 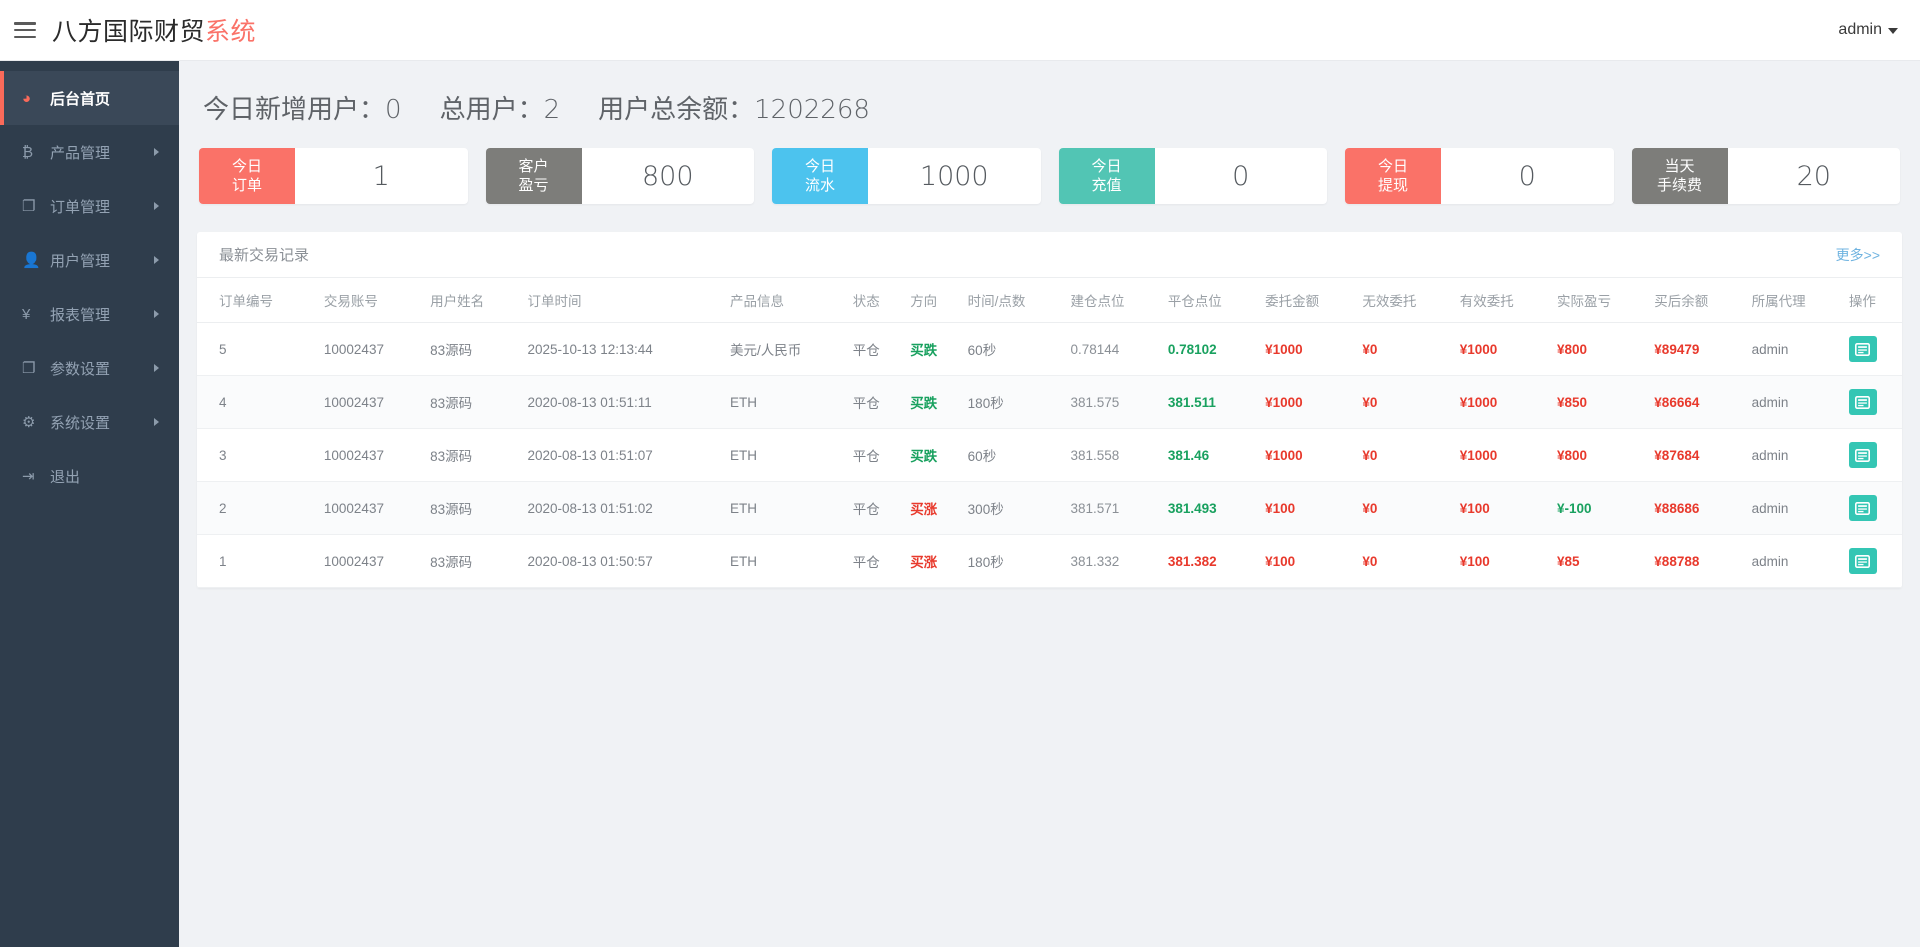 What do you see at coordinates (31, 260) in the screenshot?
I see `user-icon: 👤` at bounding box center [31, 260].